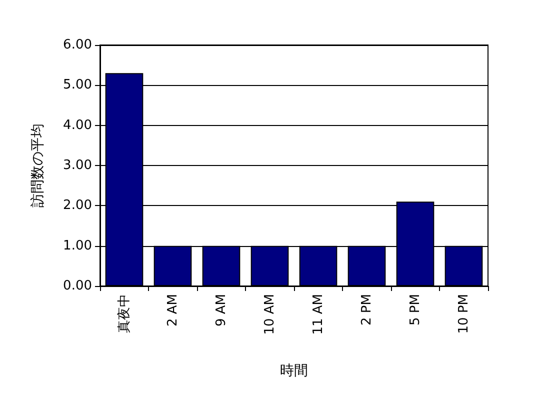 This screenshot has width=548, height=398. I want to click on y-tick-label: 2.00, so click(77, 206).